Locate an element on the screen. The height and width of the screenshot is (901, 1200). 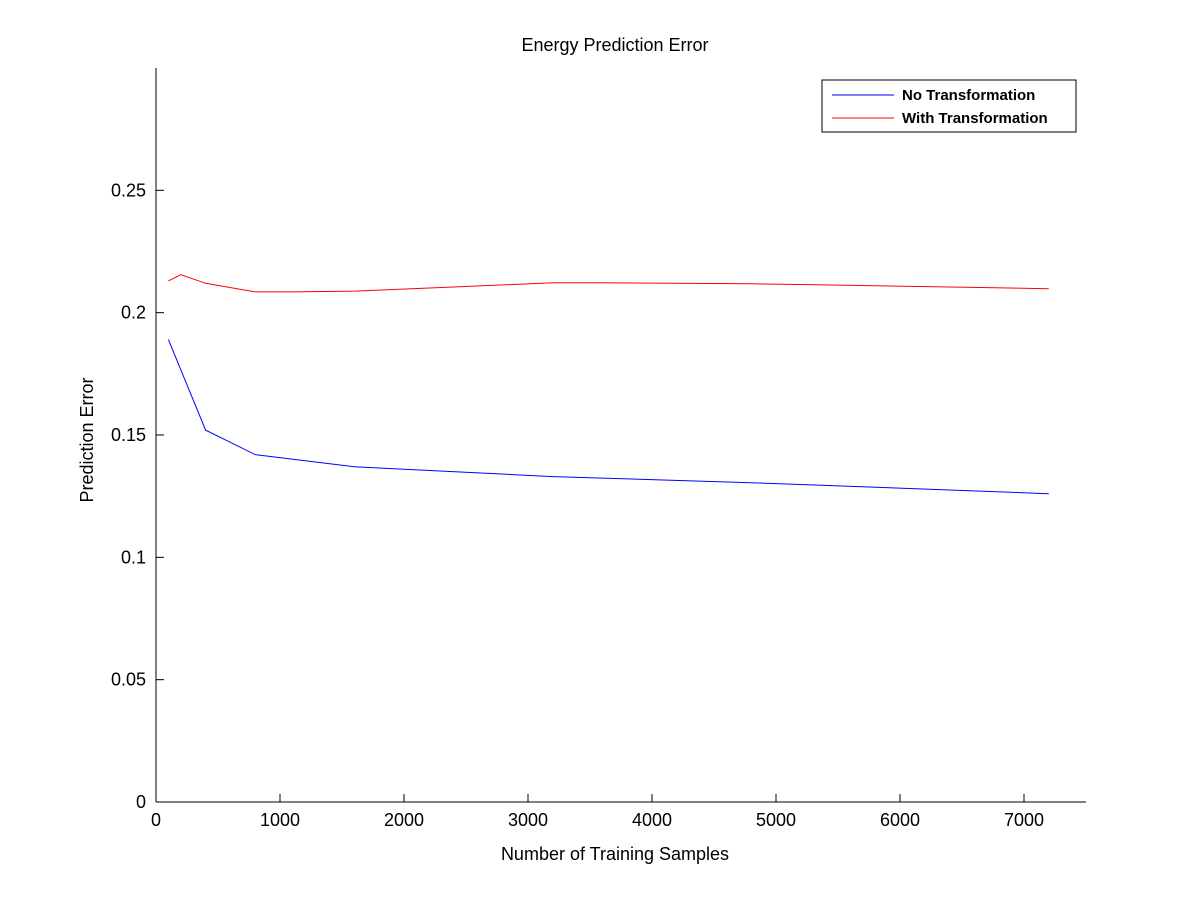
x-tick-label: 1000 is located at coordinates (280, 820).